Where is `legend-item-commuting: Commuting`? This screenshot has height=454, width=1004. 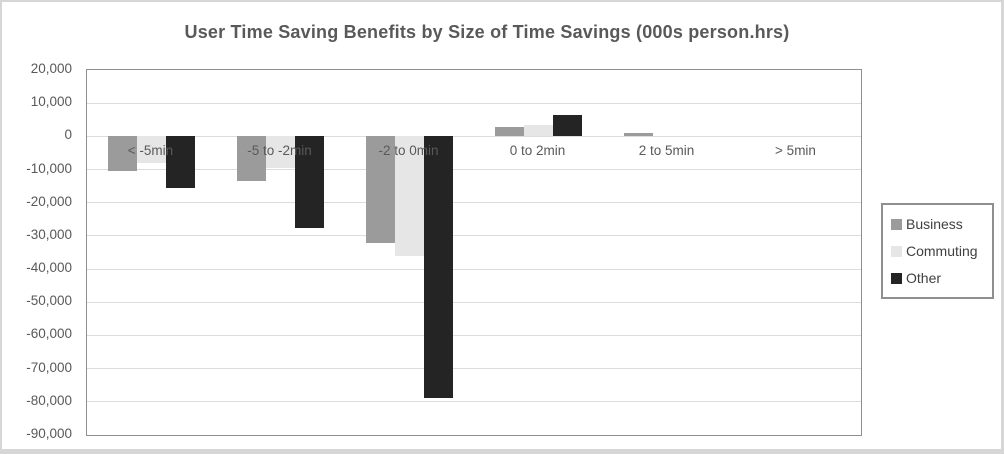 legend-item-commuting: Commuting is located at coordinates (941, 251).